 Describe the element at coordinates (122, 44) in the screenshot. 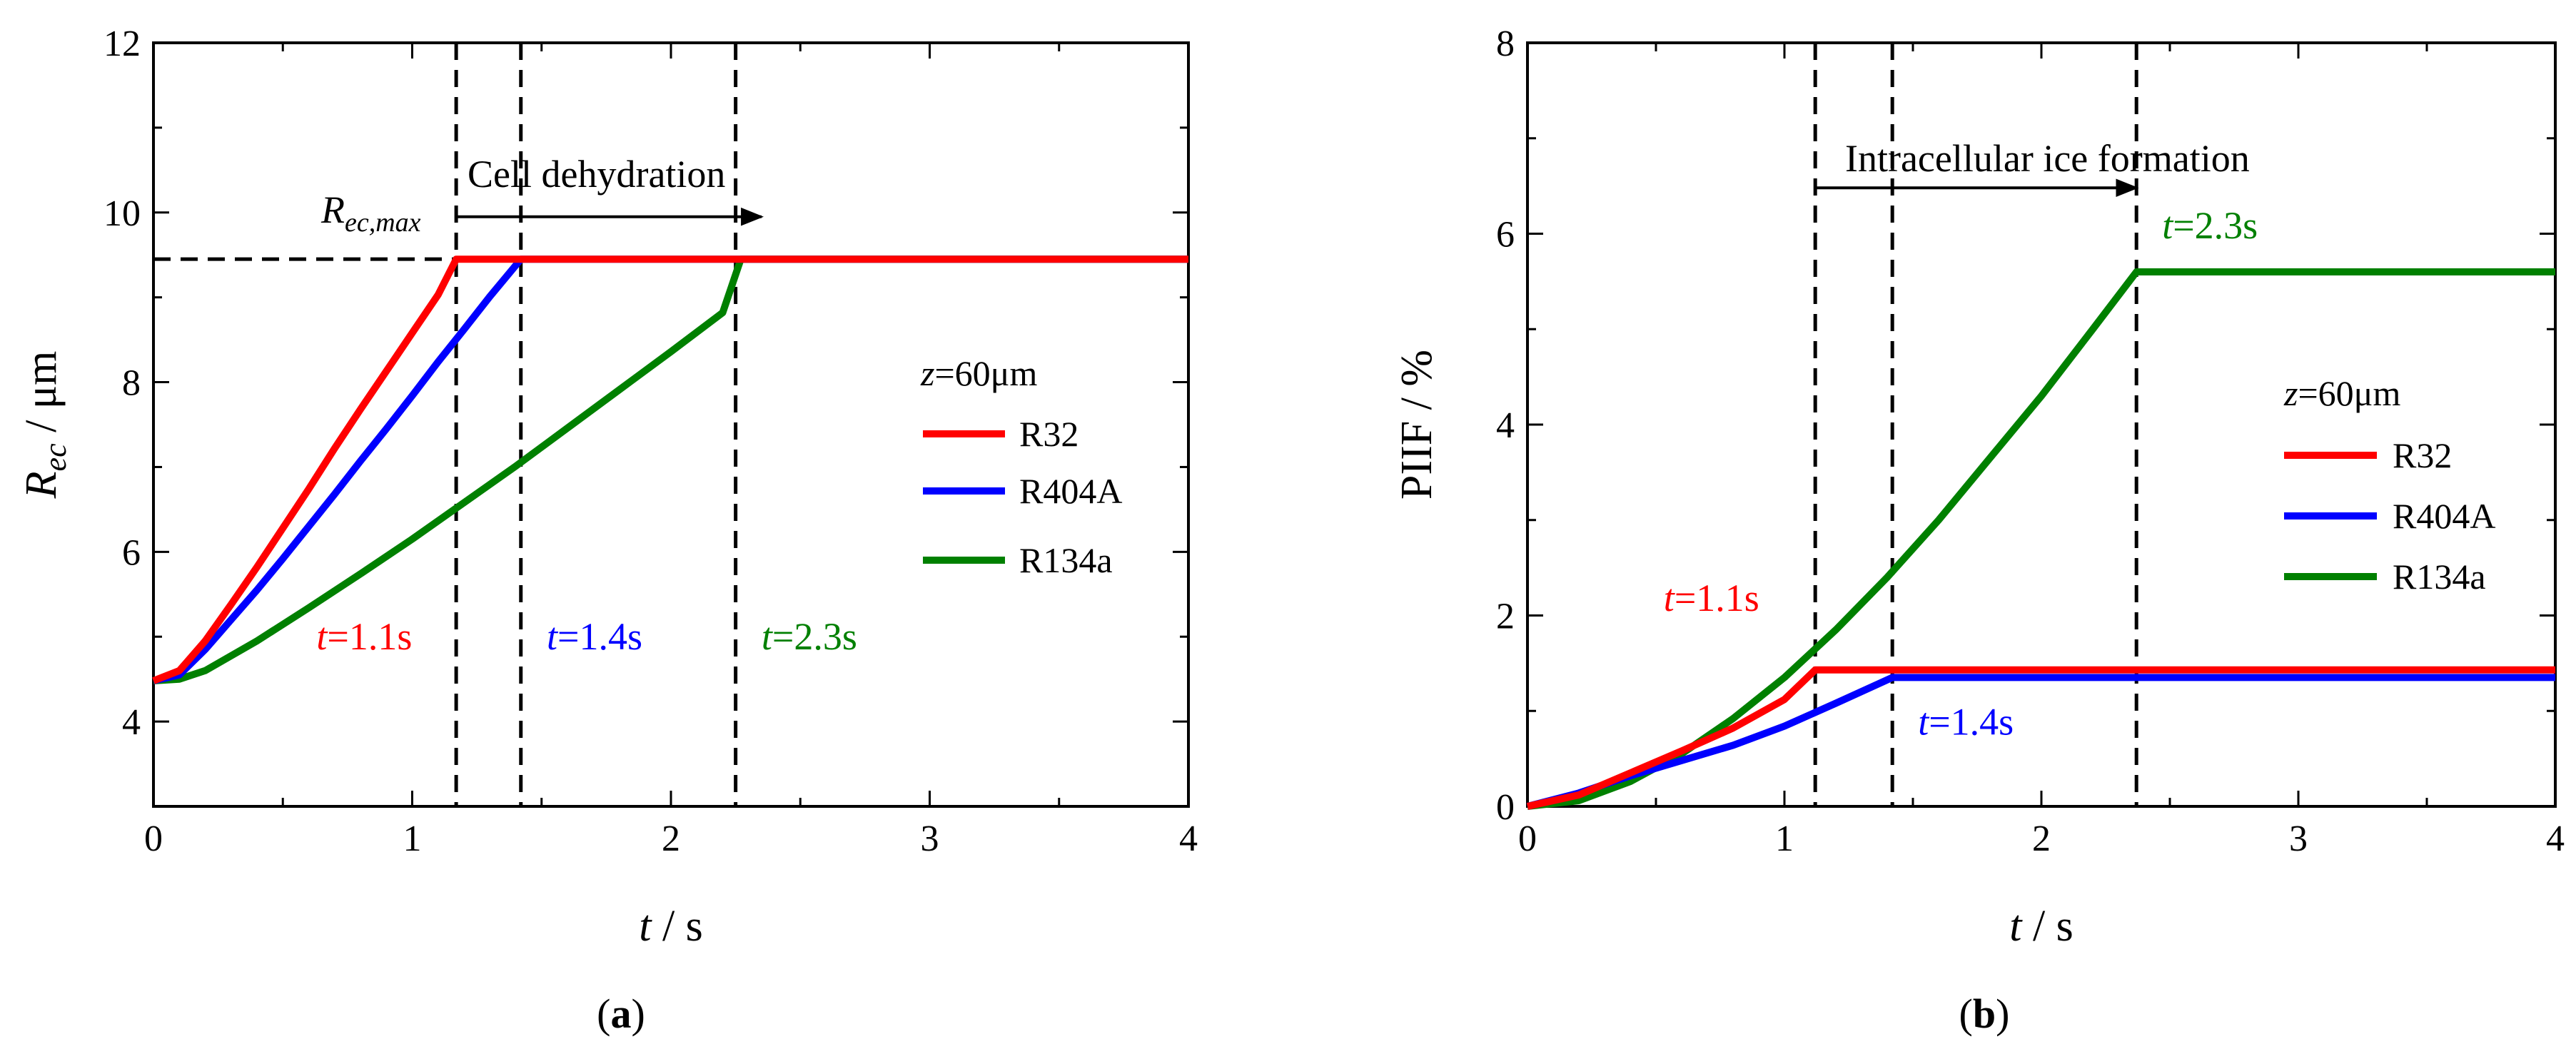

I see `y-tick-label: 12` at that location.